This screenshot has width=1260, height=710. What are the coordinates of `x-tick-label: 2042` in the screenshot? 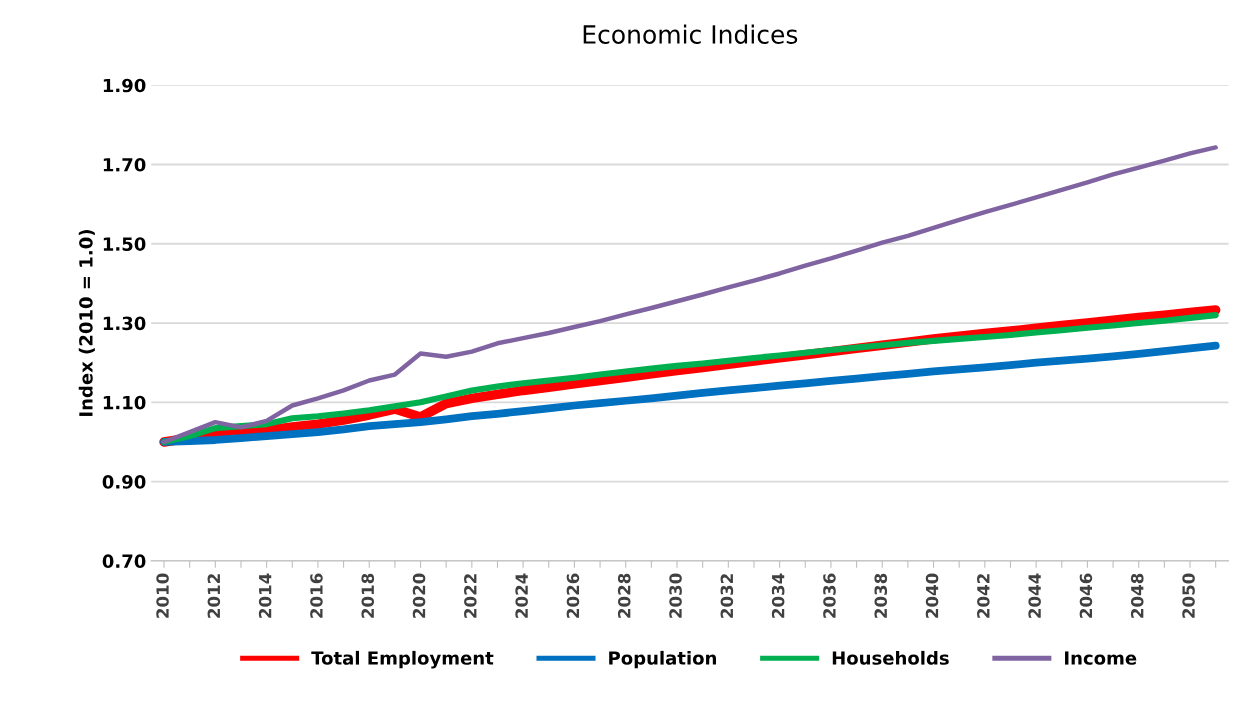 It's located at (983, 596).